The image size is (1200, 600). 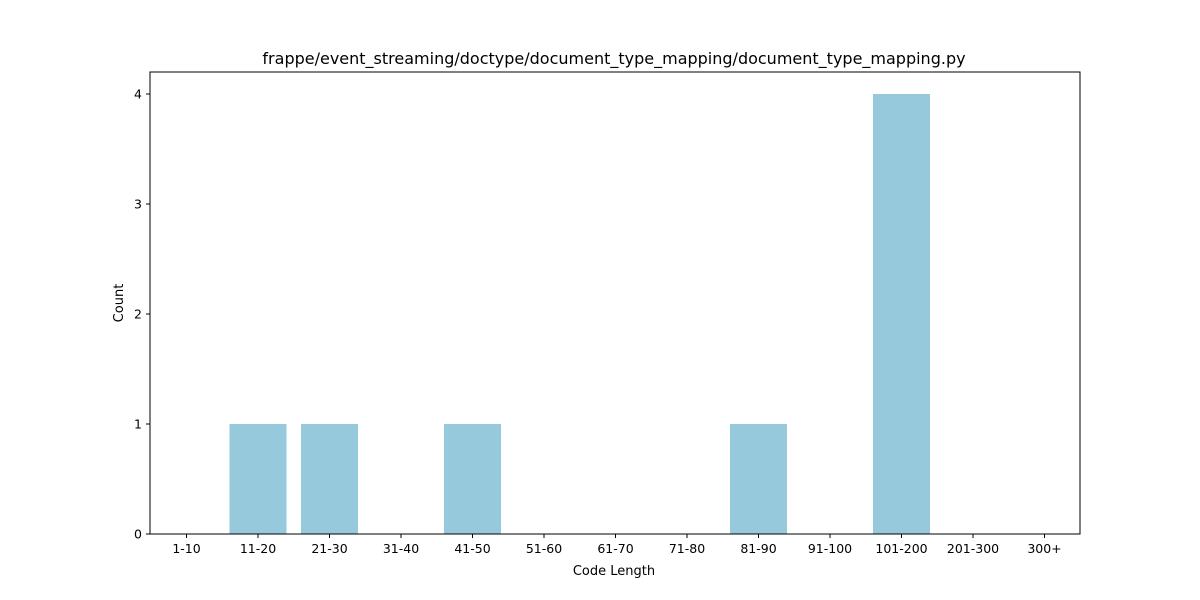 I want to click on y-axis-ticks: 0 1 2 3 4, so click(x=142, y=314).